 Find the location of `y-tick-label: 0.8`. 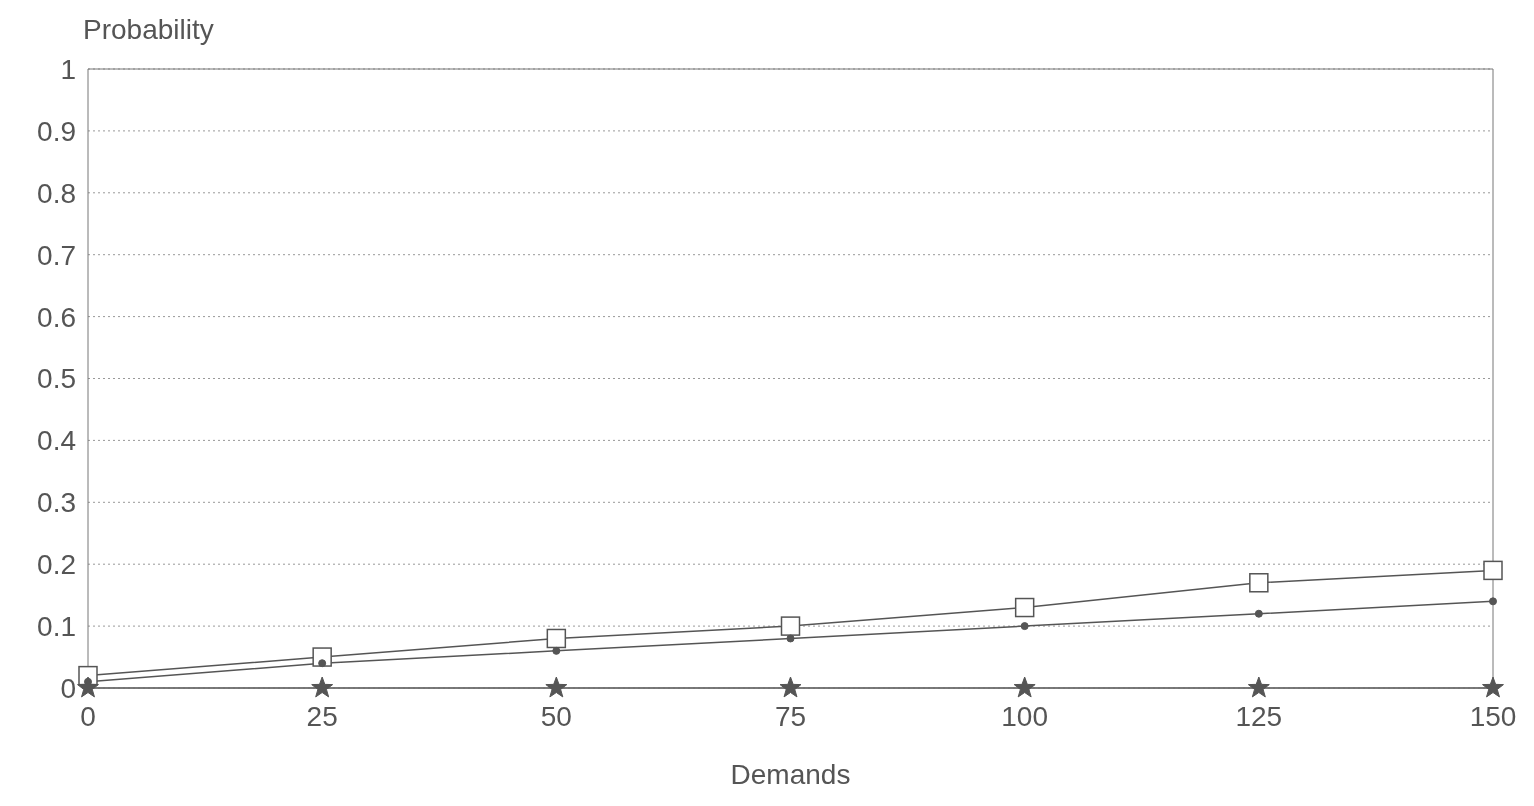

y-tick-label: 0.8 is located at coordinates (56, 193).